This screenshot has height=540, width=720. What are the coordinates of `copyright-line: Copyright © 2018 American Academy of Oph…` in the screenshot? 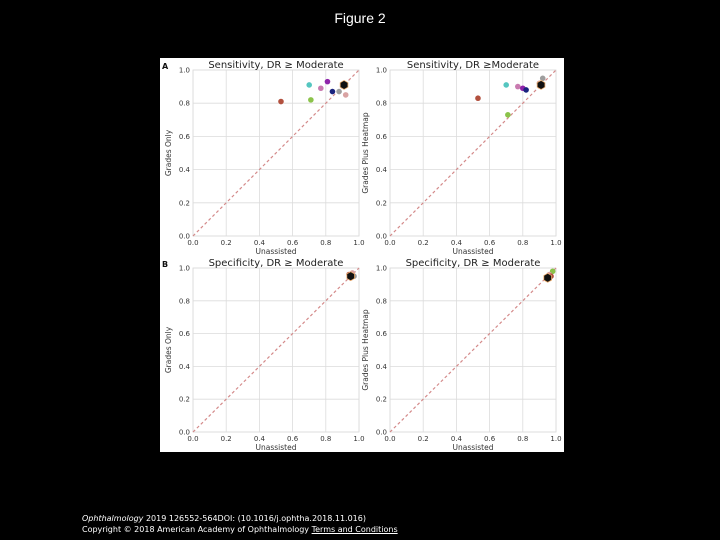 It's located at (240, 529).